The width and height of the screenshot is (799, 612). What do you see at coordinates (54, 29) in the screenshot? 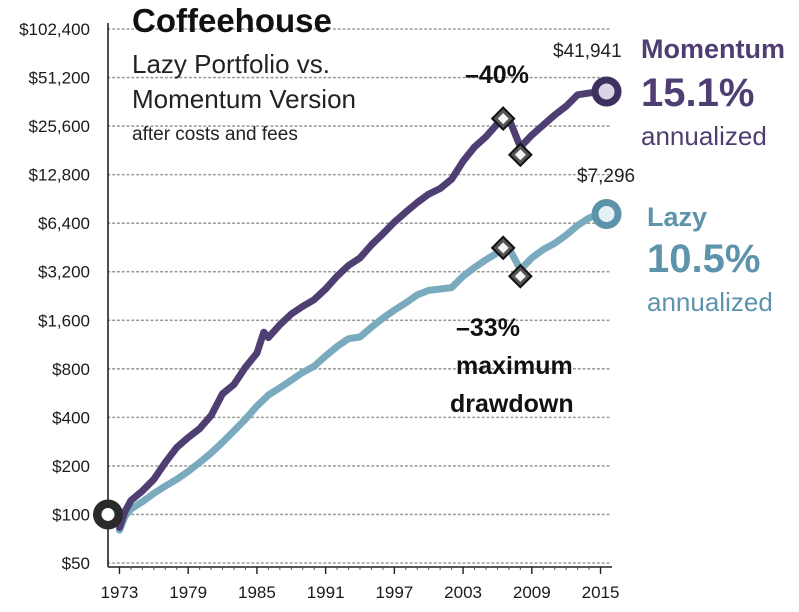
I see `y-tick-label: $102,400` at bounding box center [54, 29].